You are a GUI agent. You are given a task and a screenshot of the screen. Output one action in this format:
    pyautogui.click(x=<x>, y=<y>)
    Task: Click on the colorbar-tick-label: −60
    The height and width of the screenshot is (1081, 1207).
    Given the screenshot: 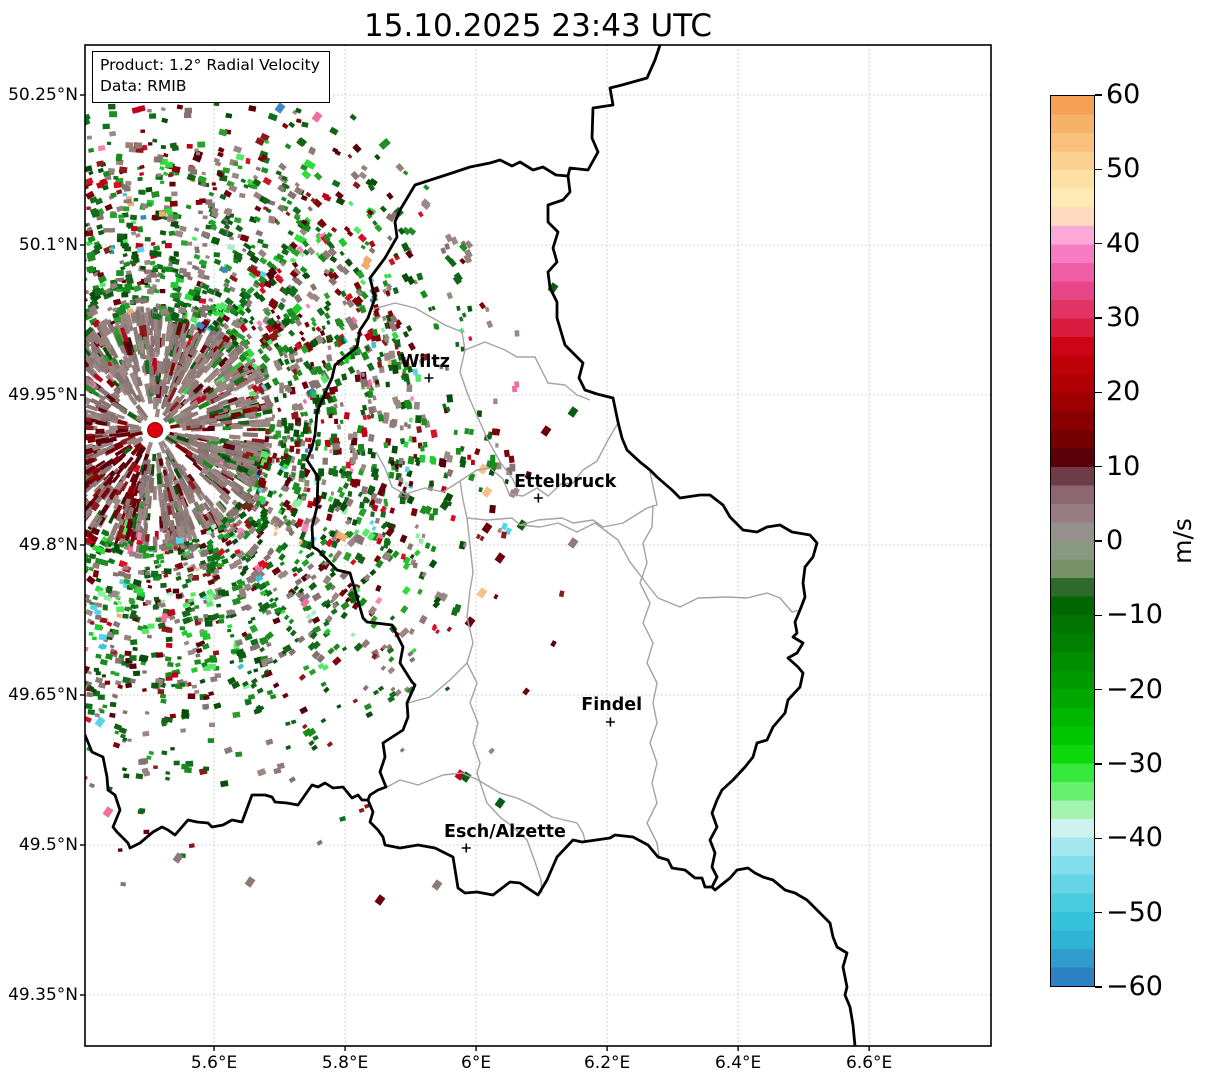 What is the action you would take?
    pyautogui.click(x=1134, y=986)
    